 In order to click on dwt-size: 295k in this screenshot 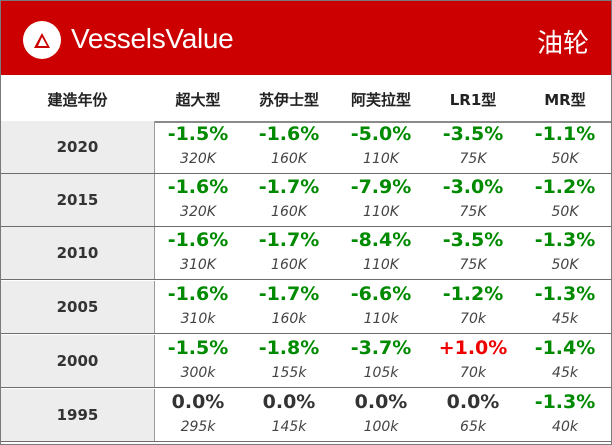, I will do `click(198, 427)`.